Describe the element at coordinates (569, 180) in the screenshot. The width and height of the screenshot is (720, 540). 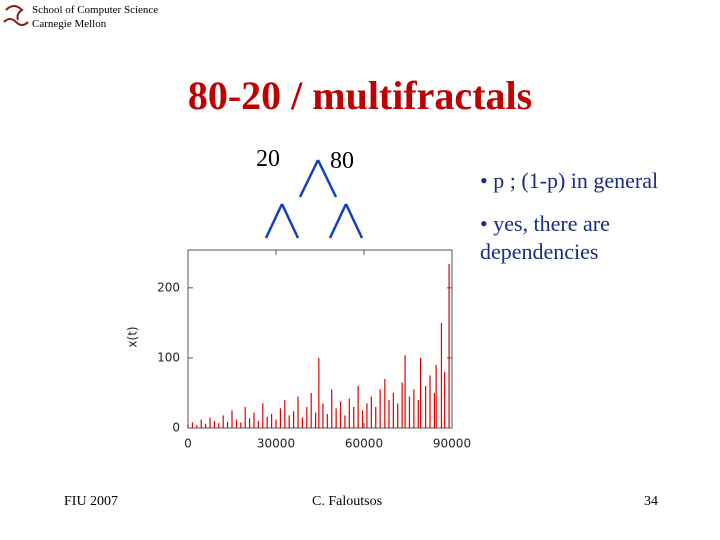
I see `bullet: • p ; (1-p) in general` at that location.